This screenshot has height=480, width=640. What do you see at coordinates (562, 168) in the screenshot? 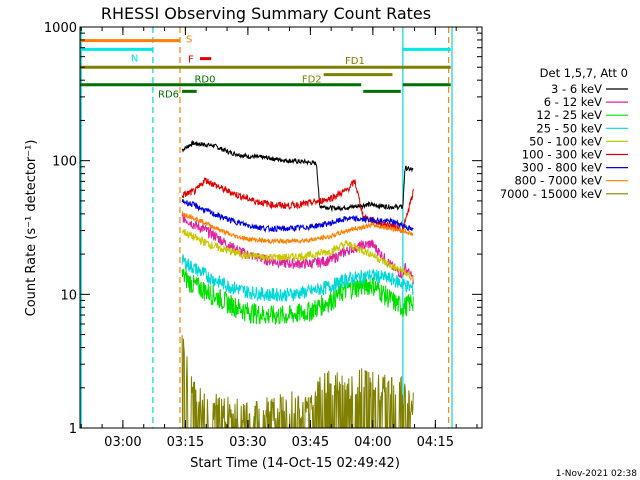
I see `legend-label-6: 300 - 800 keV` at bounding box center [562, 168].